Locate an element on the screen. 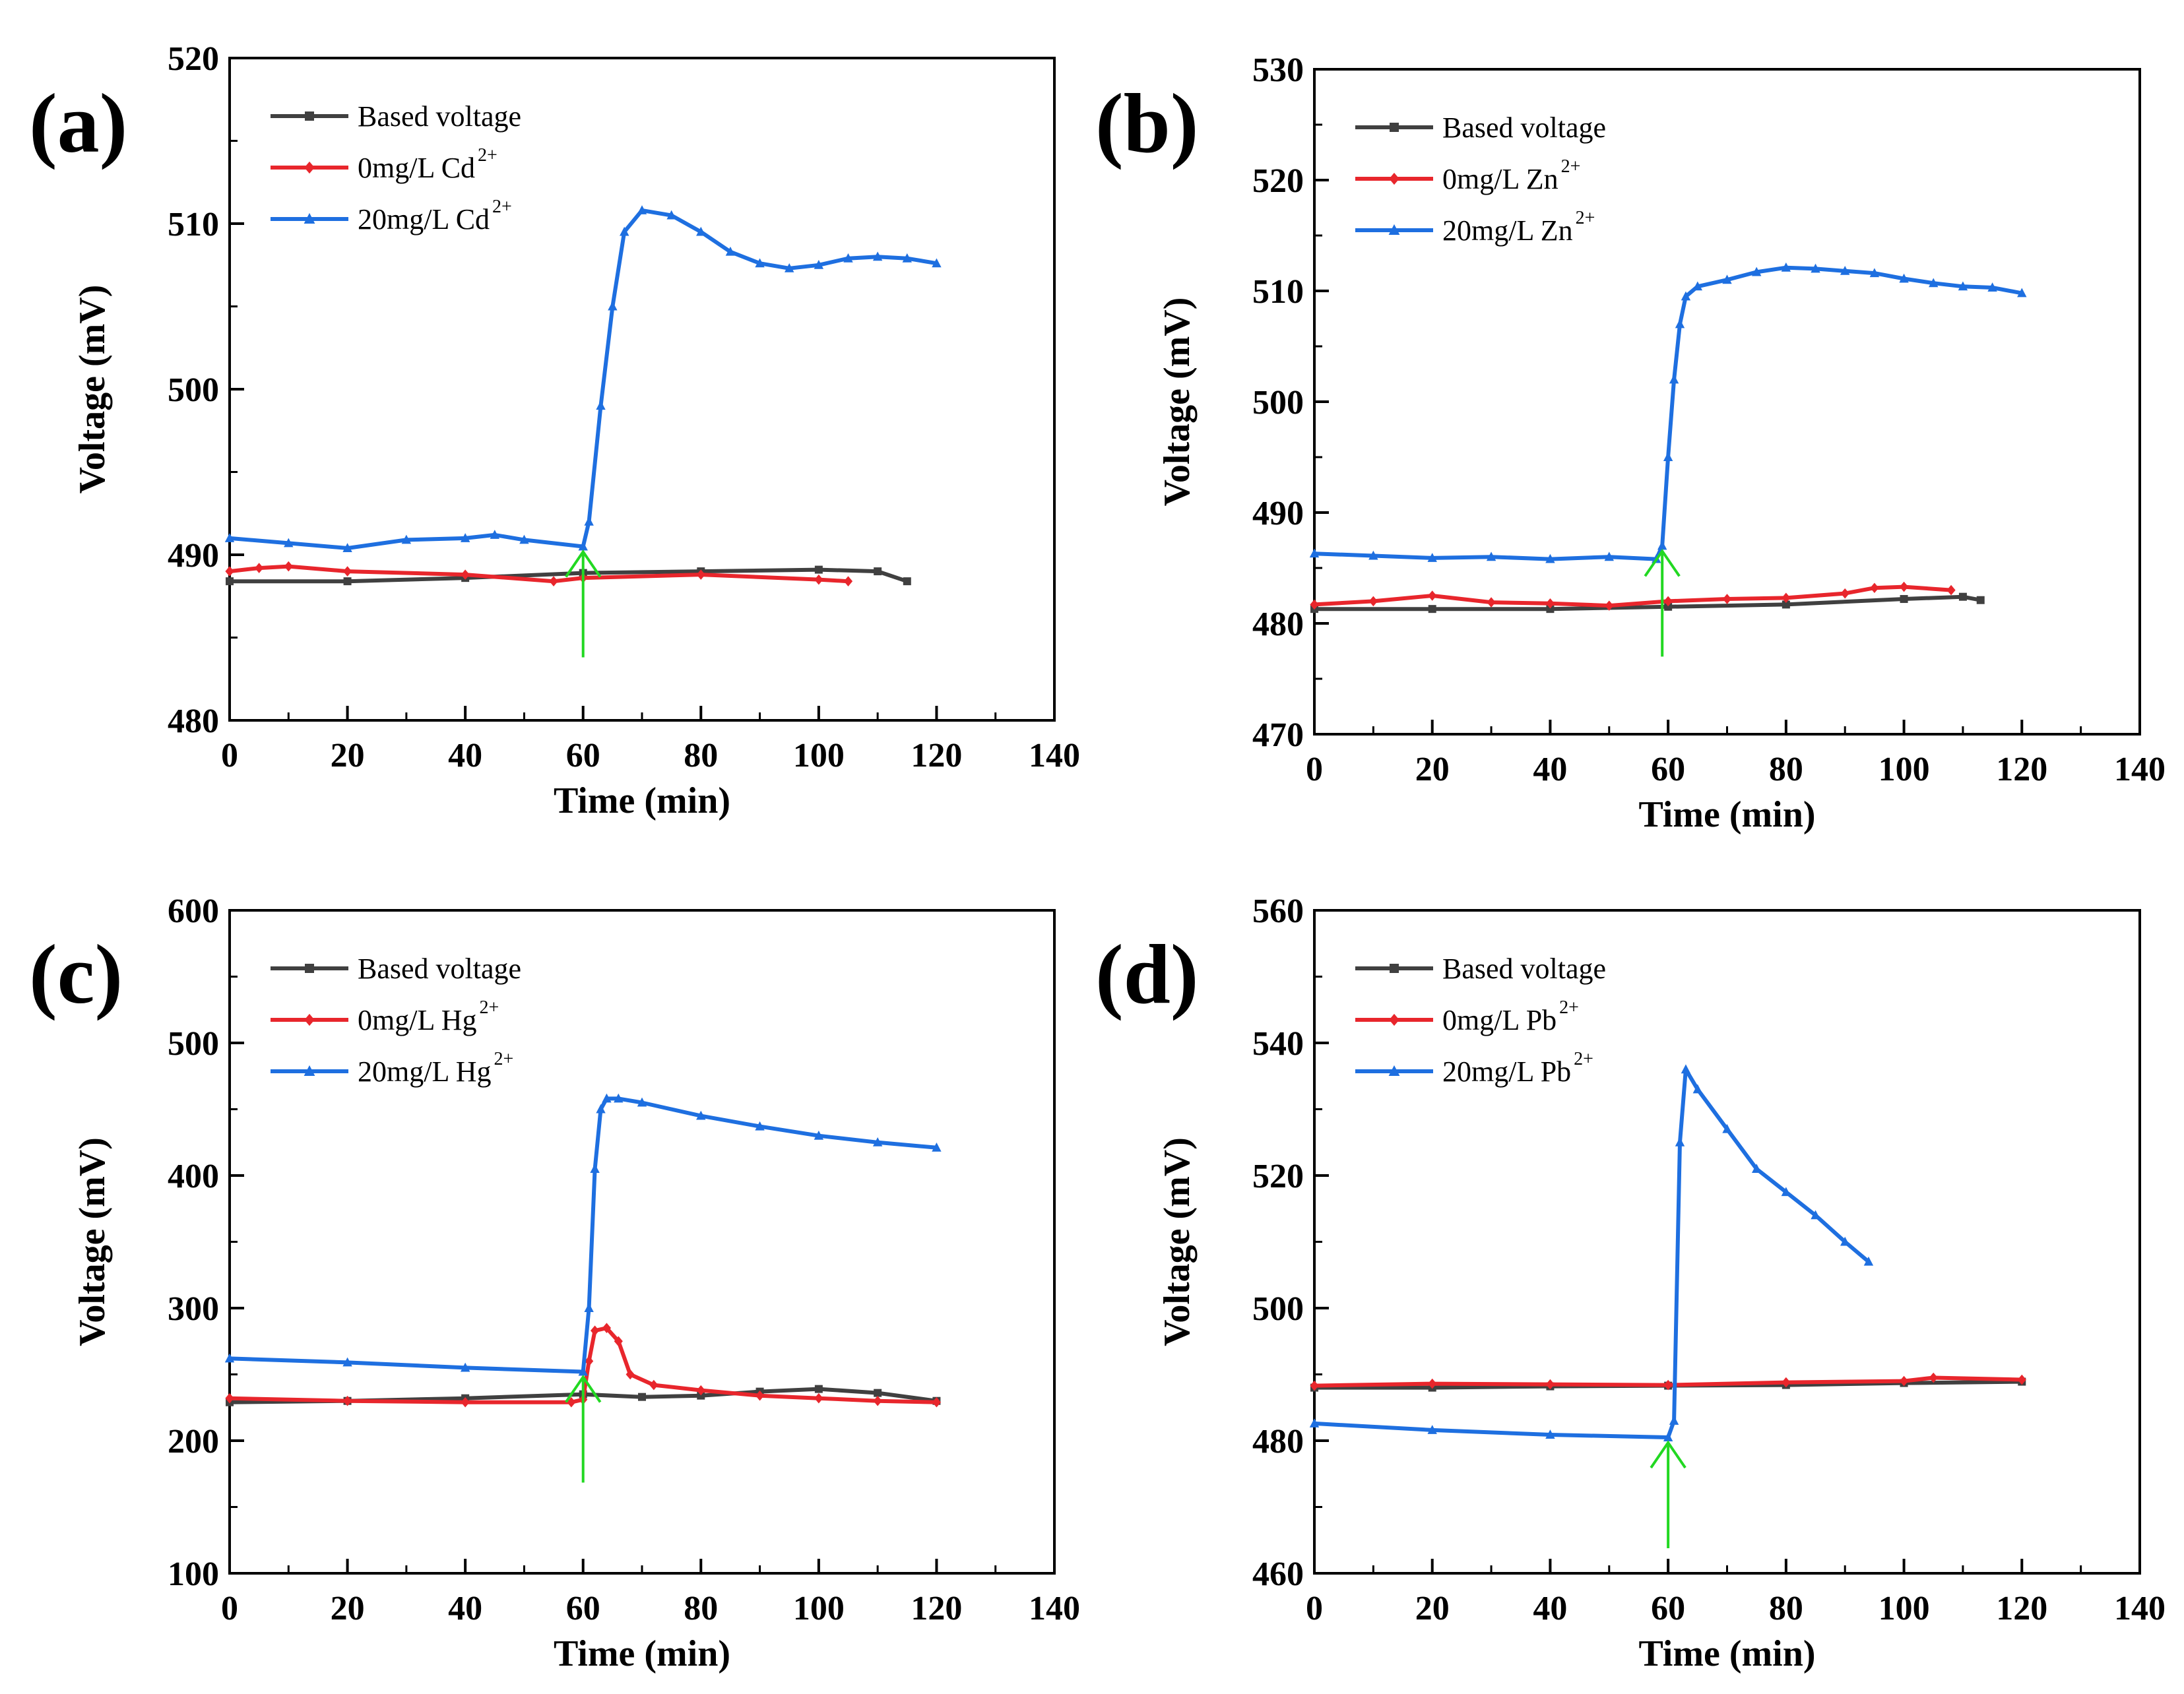 This screenshot has height=1694, width=2184. y-tick-label: 560 is located at coordinates (1278, 911).